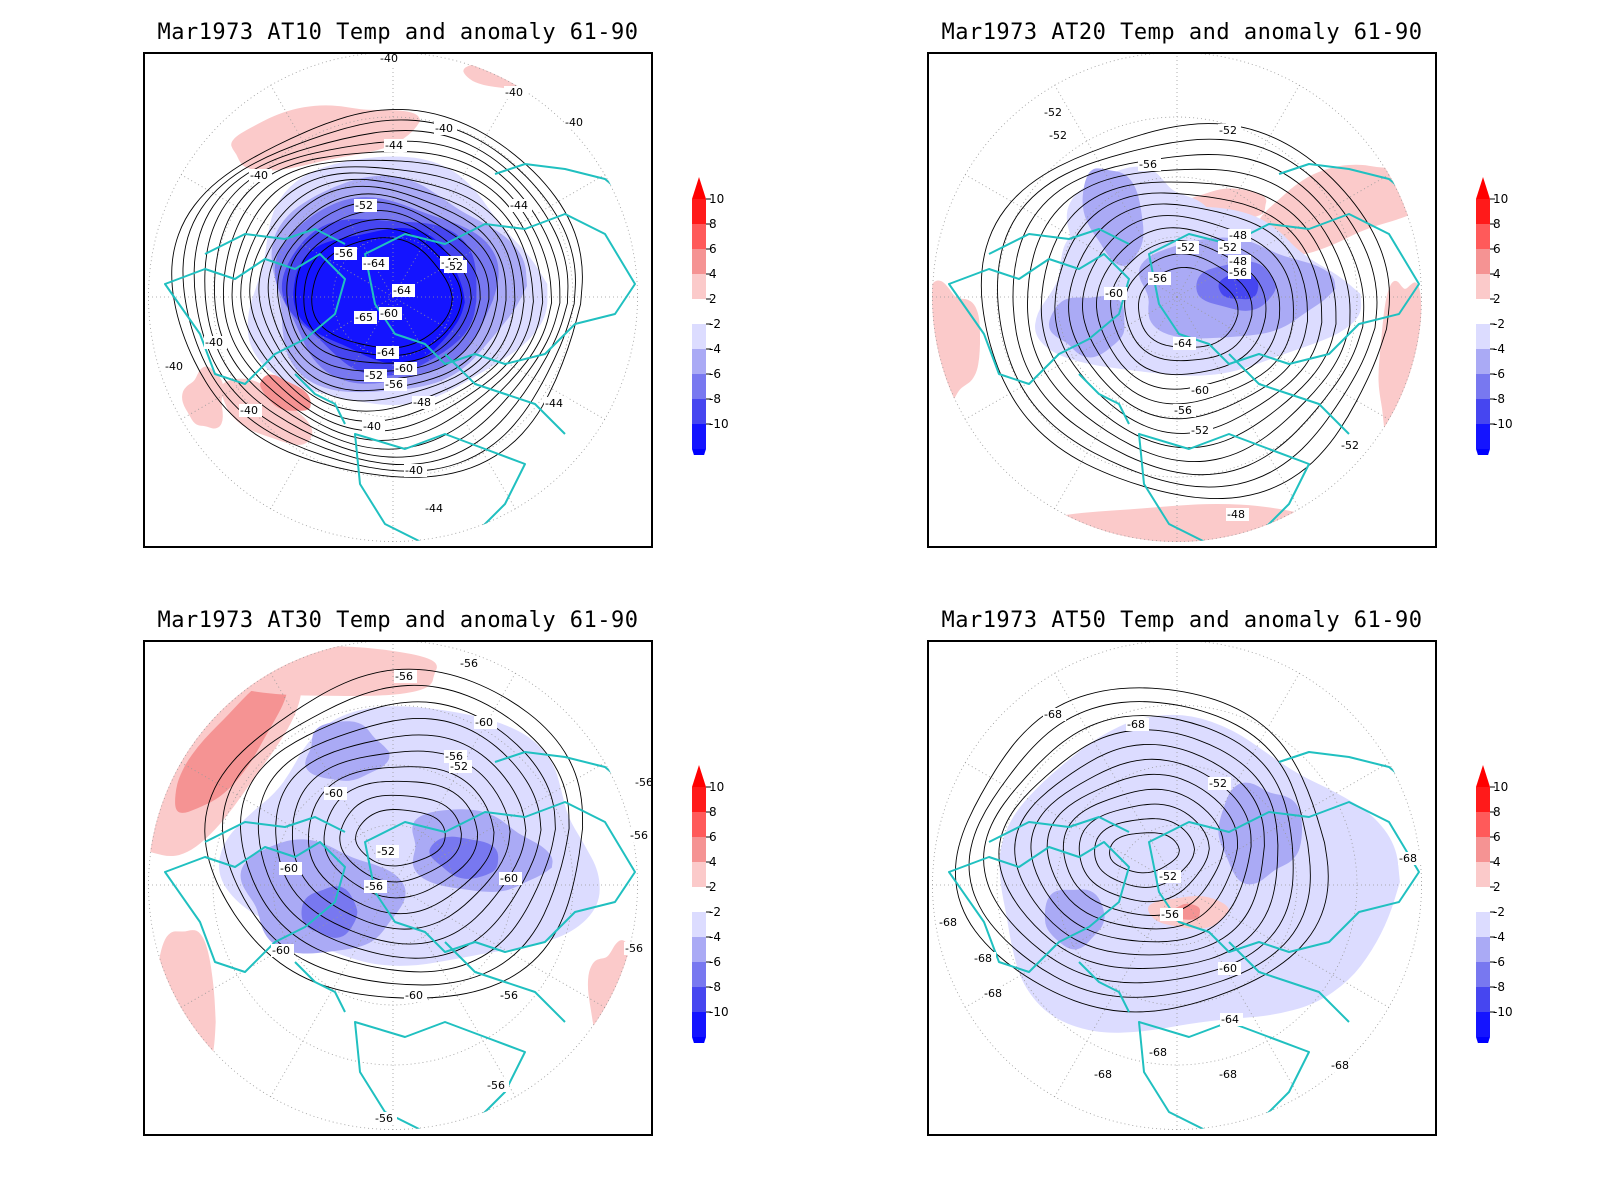  Describe the element at coordinates (434, 508) in the screenshot. I see `contour-label: -44` at that location.